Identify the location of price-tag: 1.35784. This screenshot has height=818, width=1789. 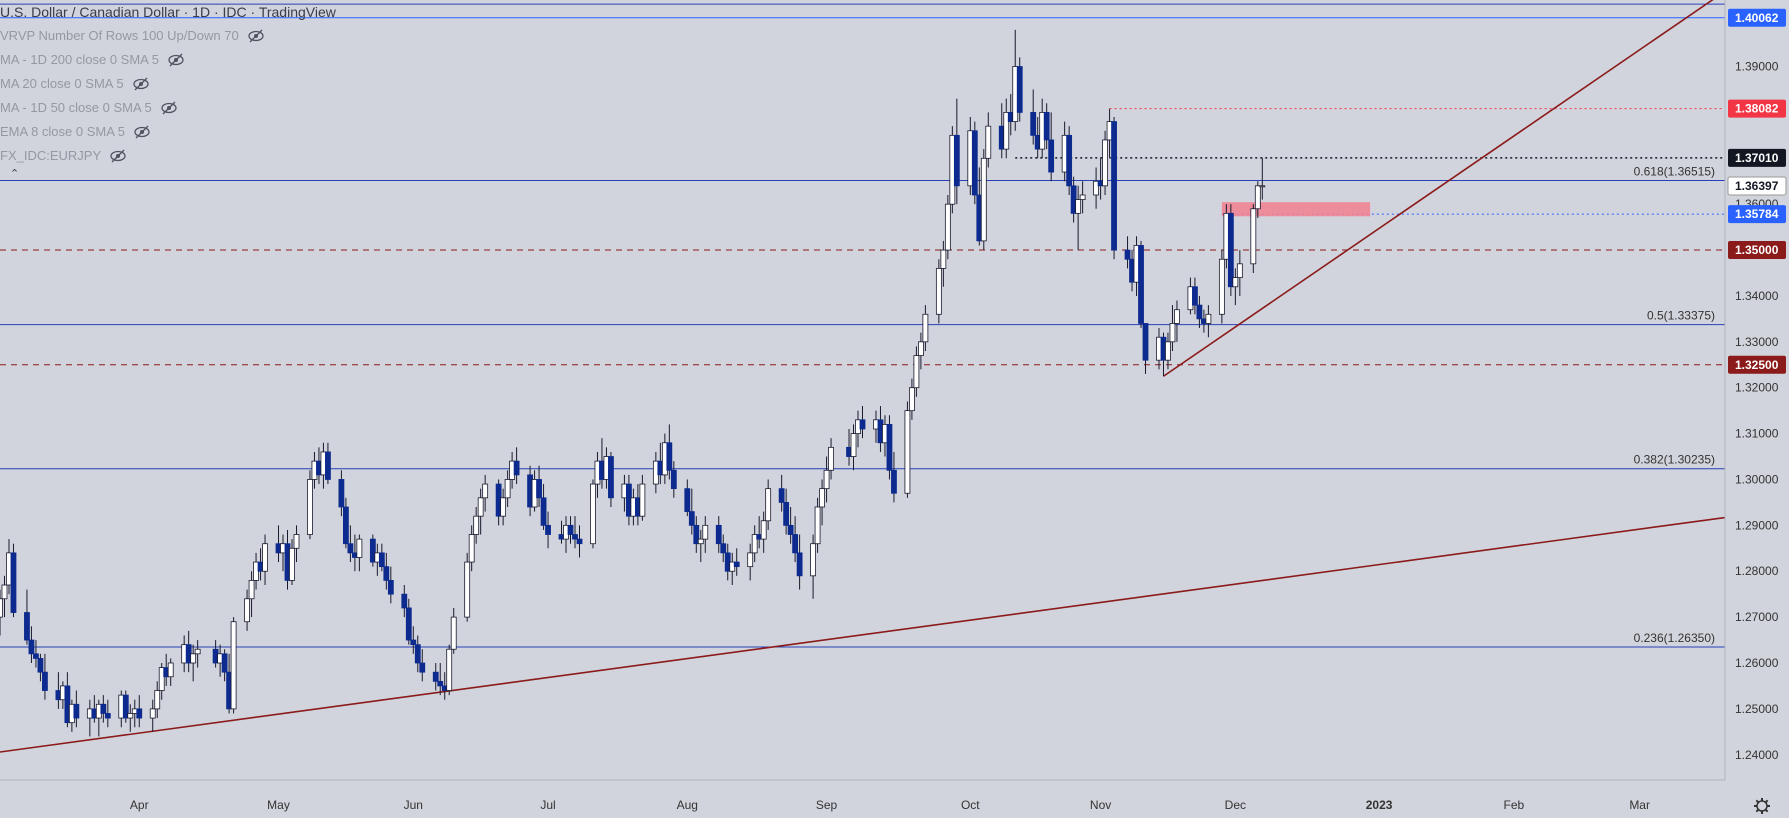
(1757, 214).